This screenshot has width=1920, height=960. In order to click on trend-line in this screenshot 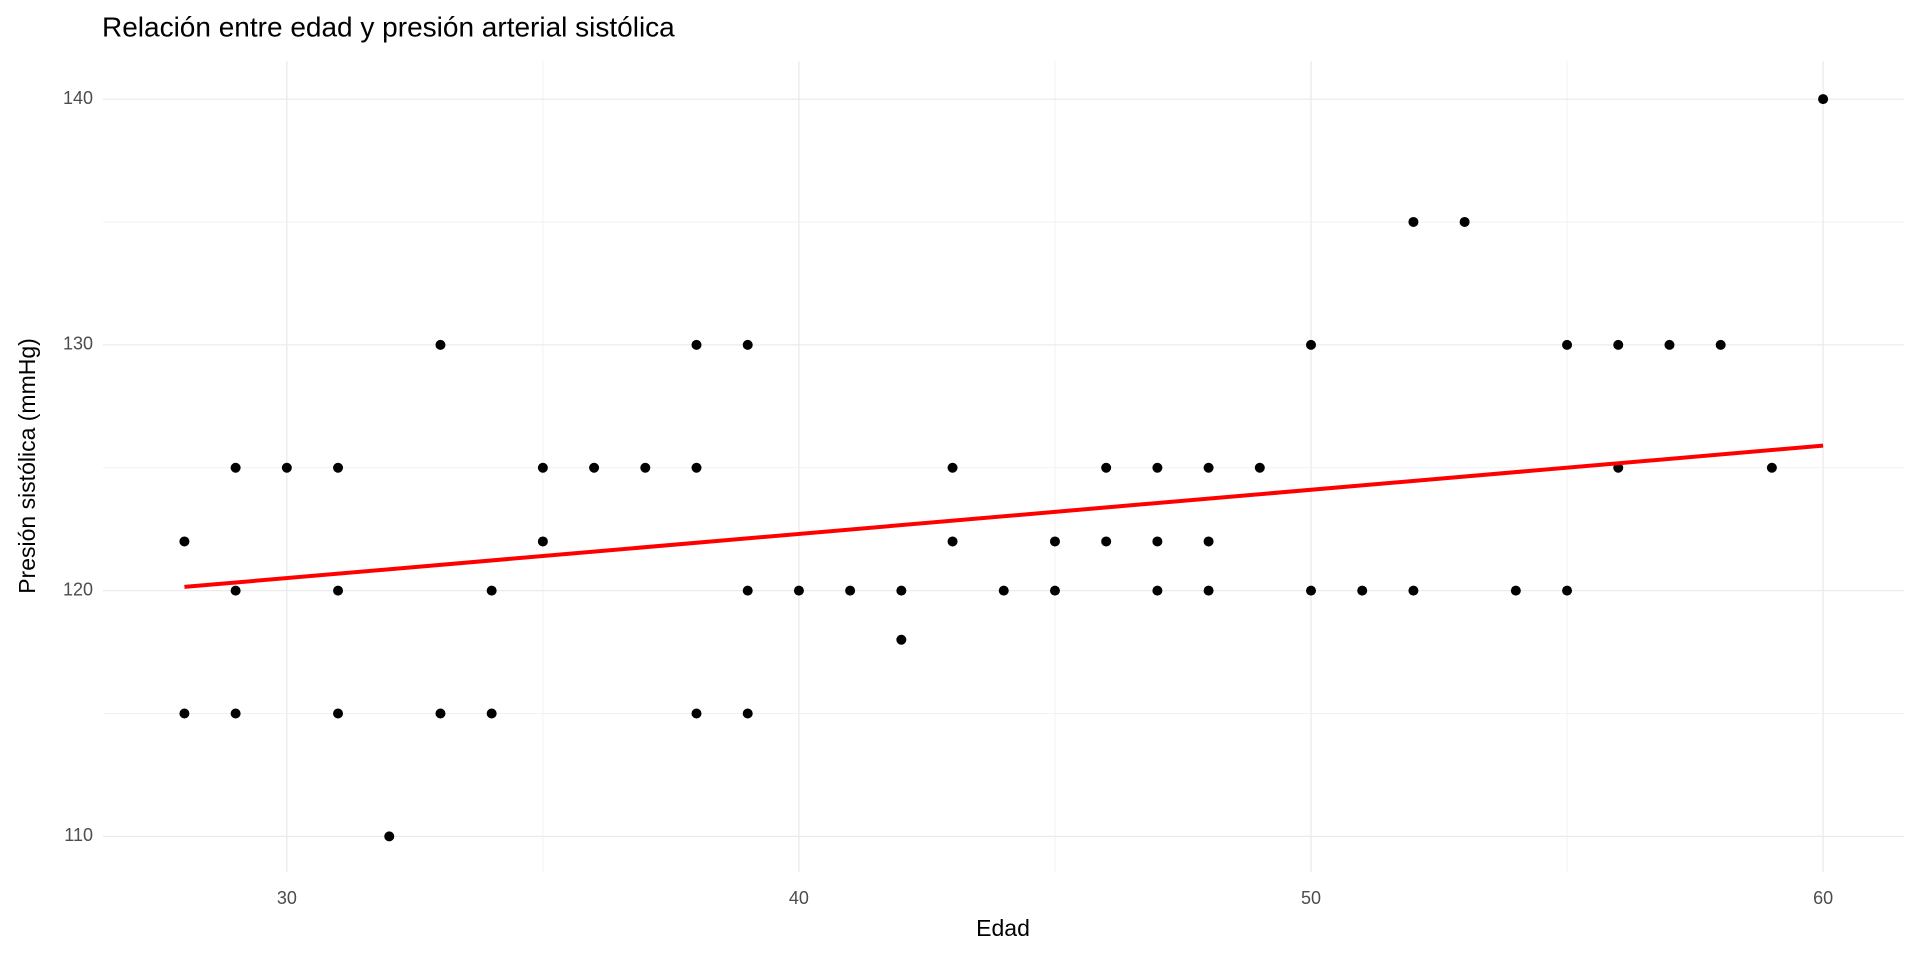, I will do `click(1004, 516)`.